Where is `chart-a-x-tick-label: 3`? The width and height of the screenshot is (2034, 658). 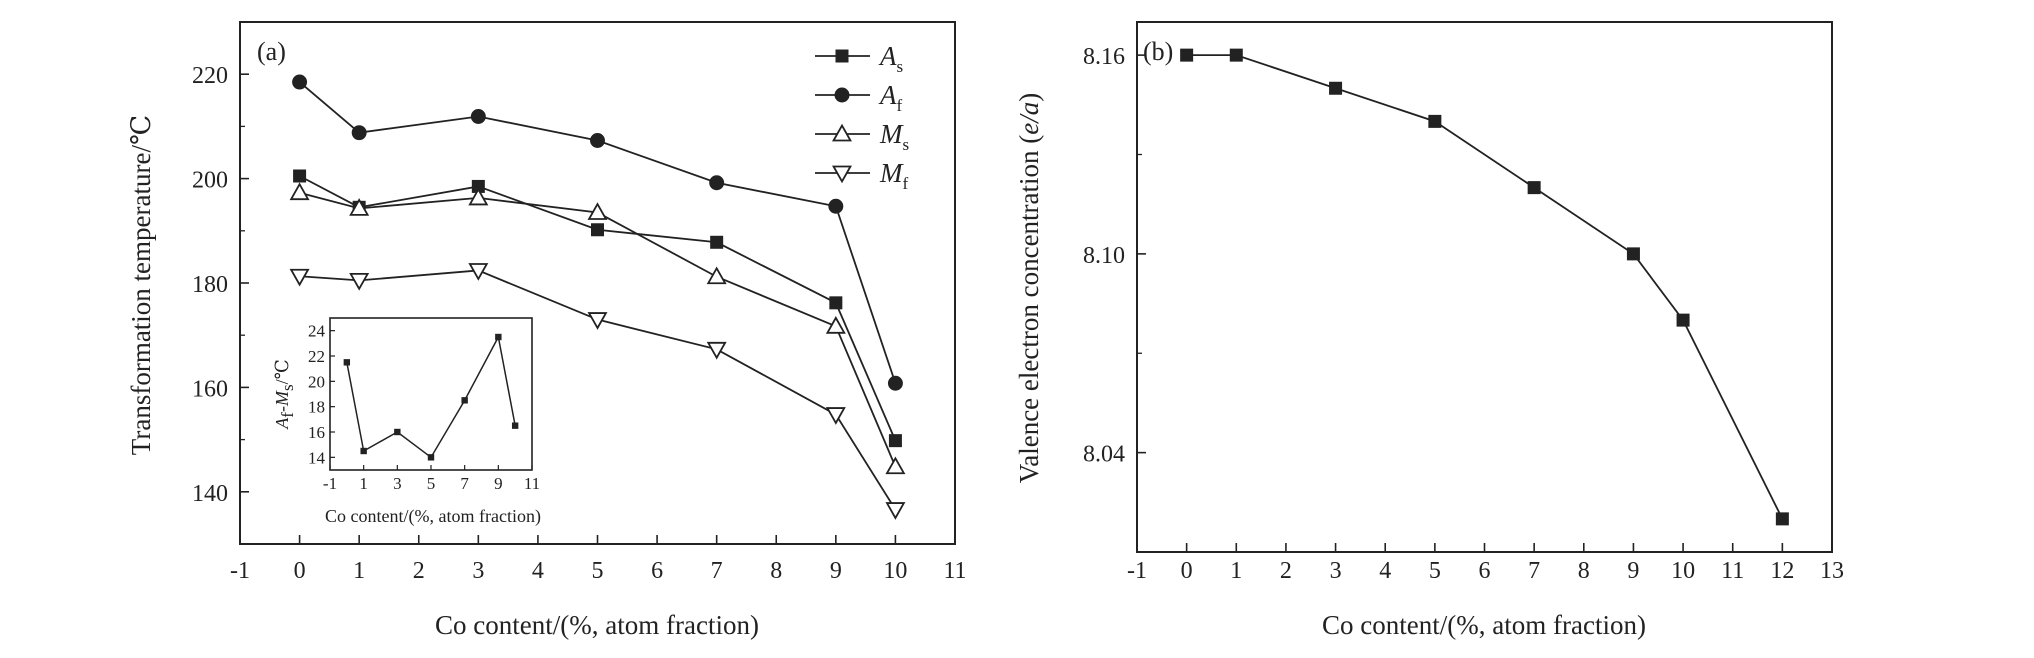 chart-a-x-tick-label: 3 is located at coordinates (478, 571).